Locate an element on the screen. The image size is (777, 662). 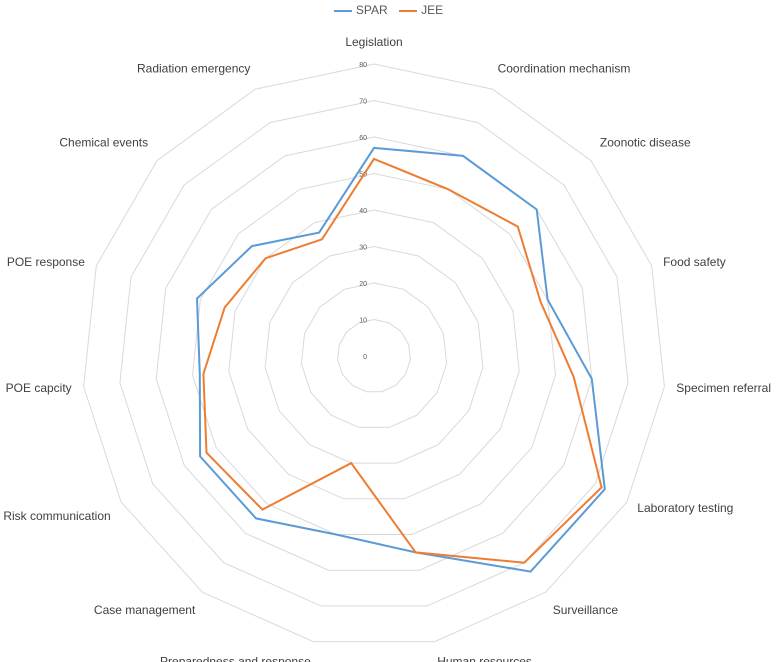
category-label-9: Case management is located at coordinates (145, 610).